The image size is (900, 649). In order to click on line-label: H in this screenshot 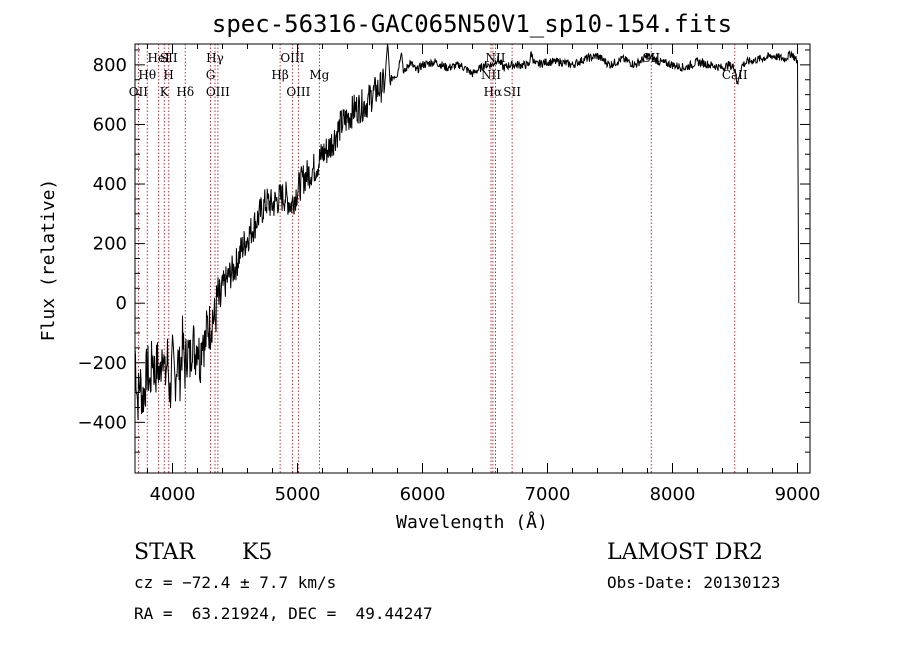, I will do `click(168, 75)`.